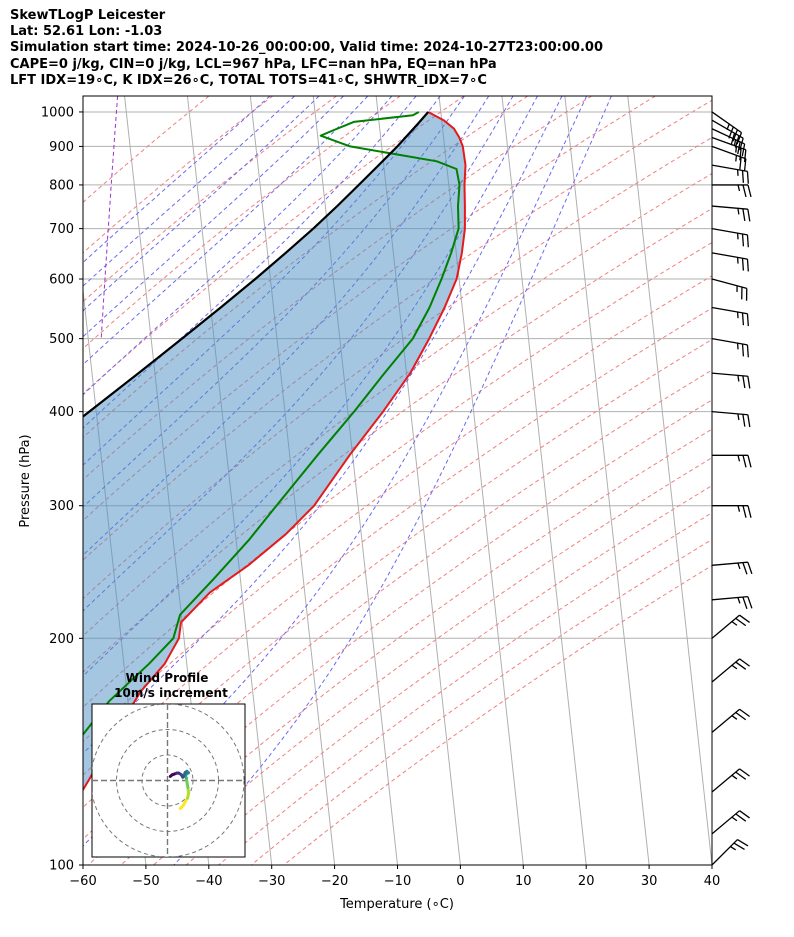 This screenshot has height=937, width=794. I want to click on y-tick-label: 900, so click(61, 147).